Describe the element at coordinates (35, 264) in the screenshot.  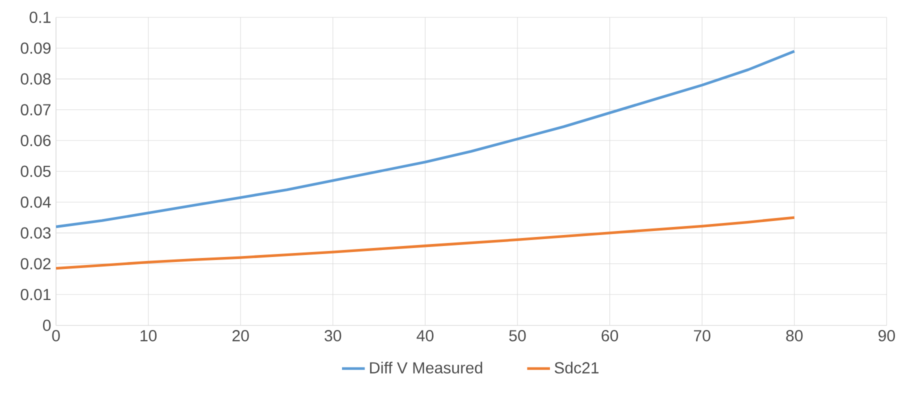
I see `y-tick-label: 0.02` at that location.